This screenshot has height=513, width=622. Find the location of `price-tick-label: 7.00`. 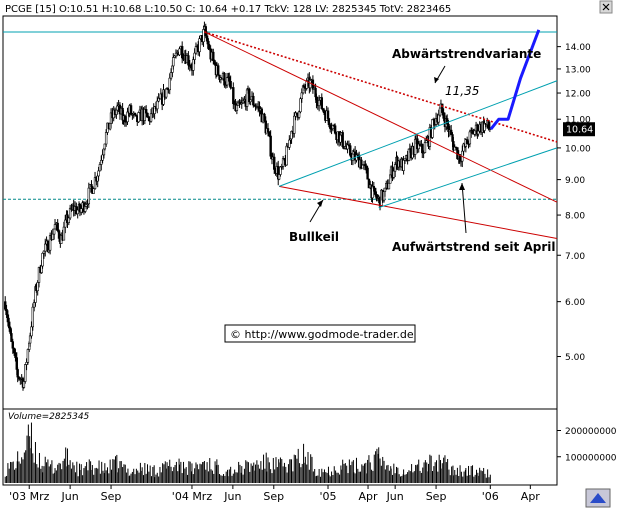

price-tick-label: 7.00 is located at coordinates (575, 257).